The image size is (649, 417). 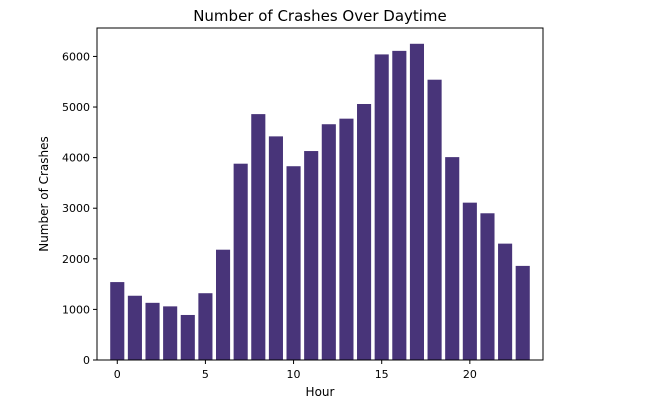 What do you see at coordinates (294, 374) in the screenshot?
I see `x-tick-label: 10` at bounding box center [294, 374].